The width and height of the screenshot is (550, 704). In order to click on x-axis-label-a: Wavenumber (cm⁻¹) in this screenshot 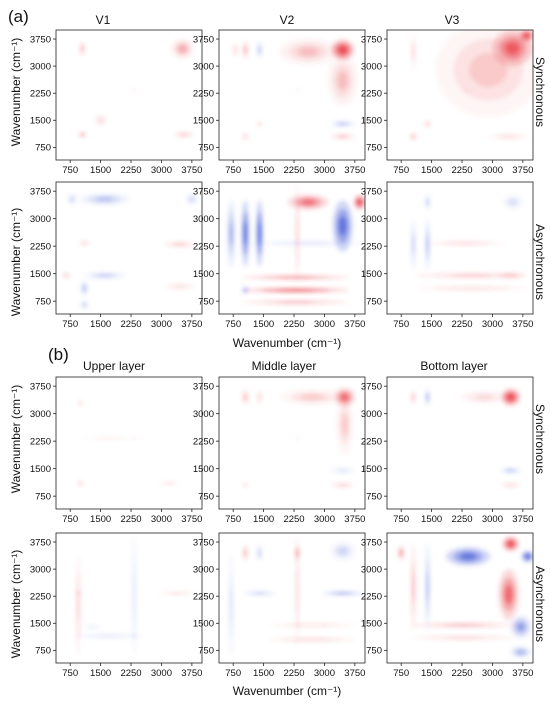, I will do `click(287, 343)`.